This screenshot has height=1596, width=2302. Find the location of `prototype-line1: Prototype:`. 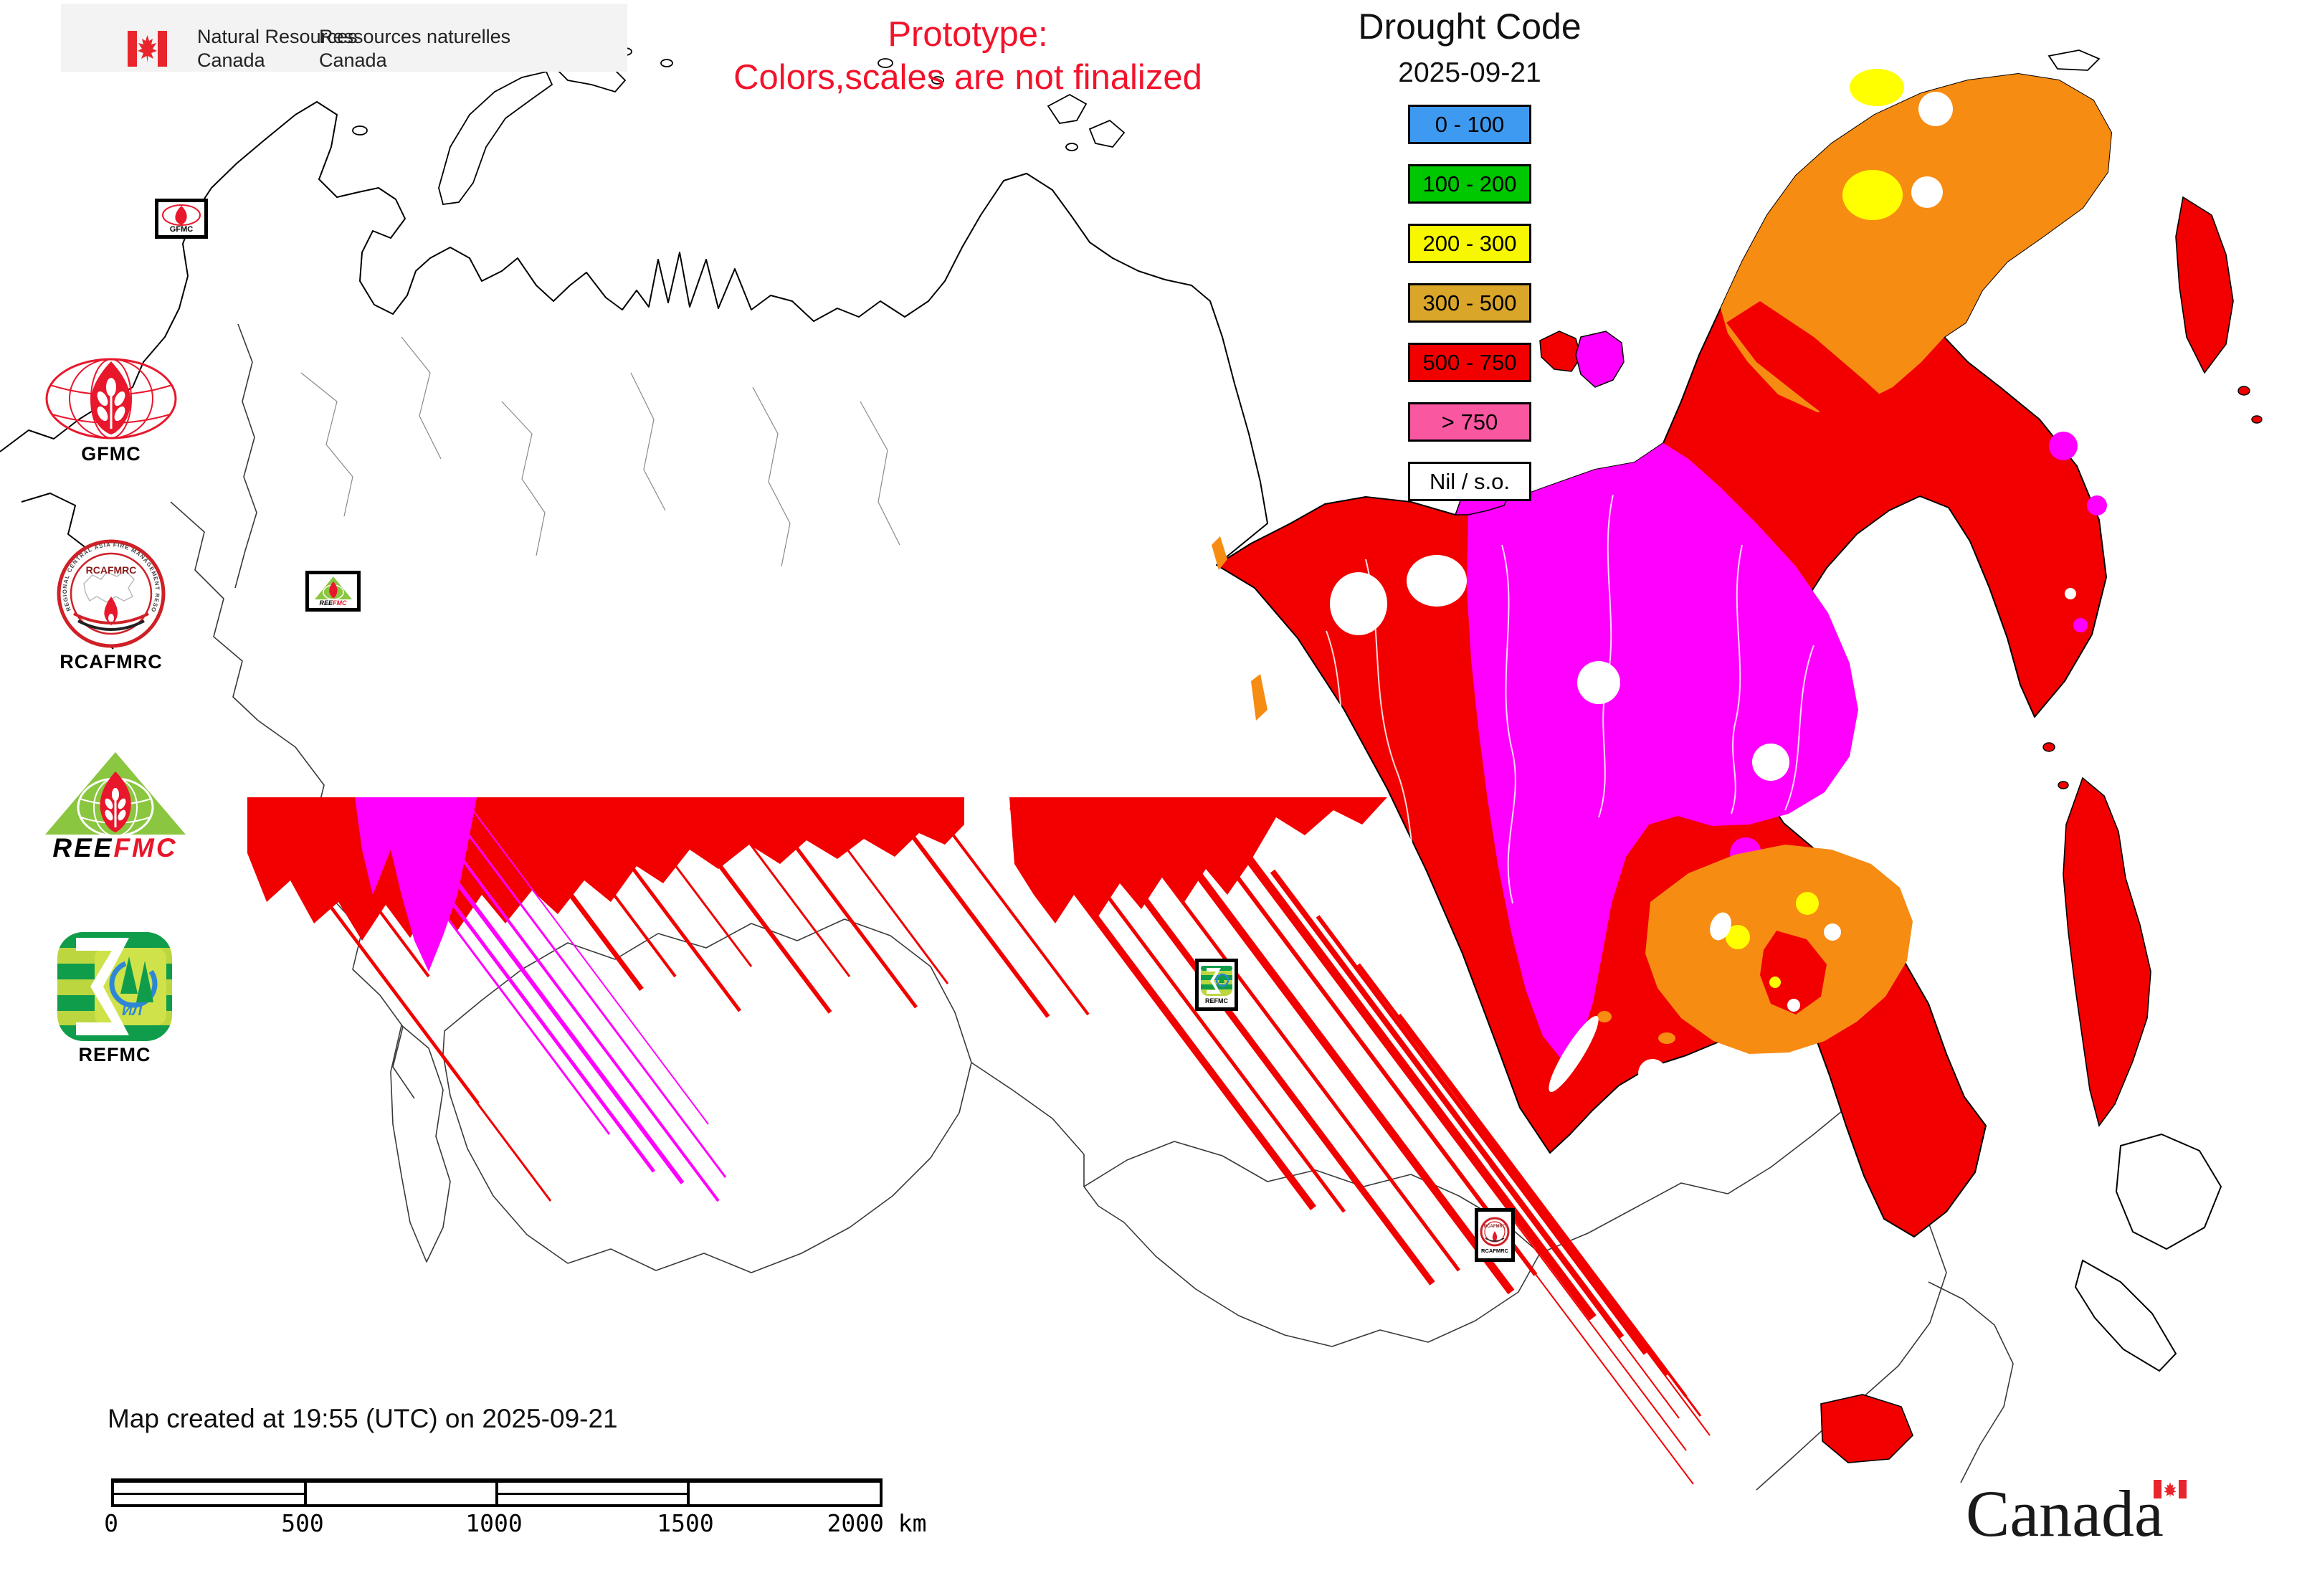

prototype-line1: Prototype: is located at coordinates (968, 34).